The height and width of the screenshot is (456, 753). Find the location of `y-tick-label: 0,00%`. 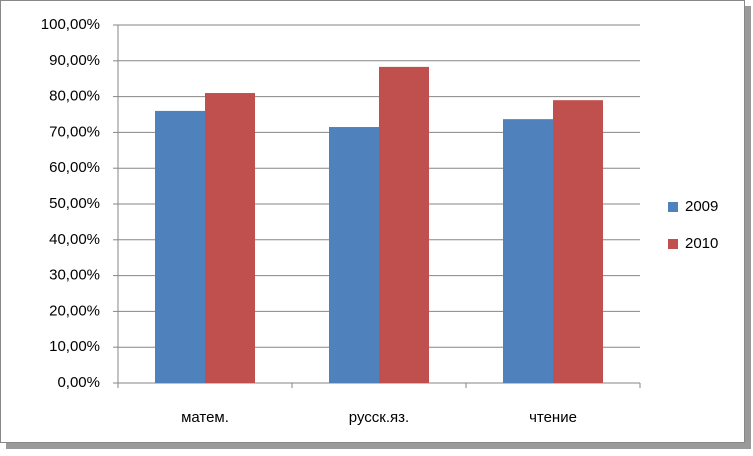

y-tick-label: 0,00% is located at coordinates (78, 382).